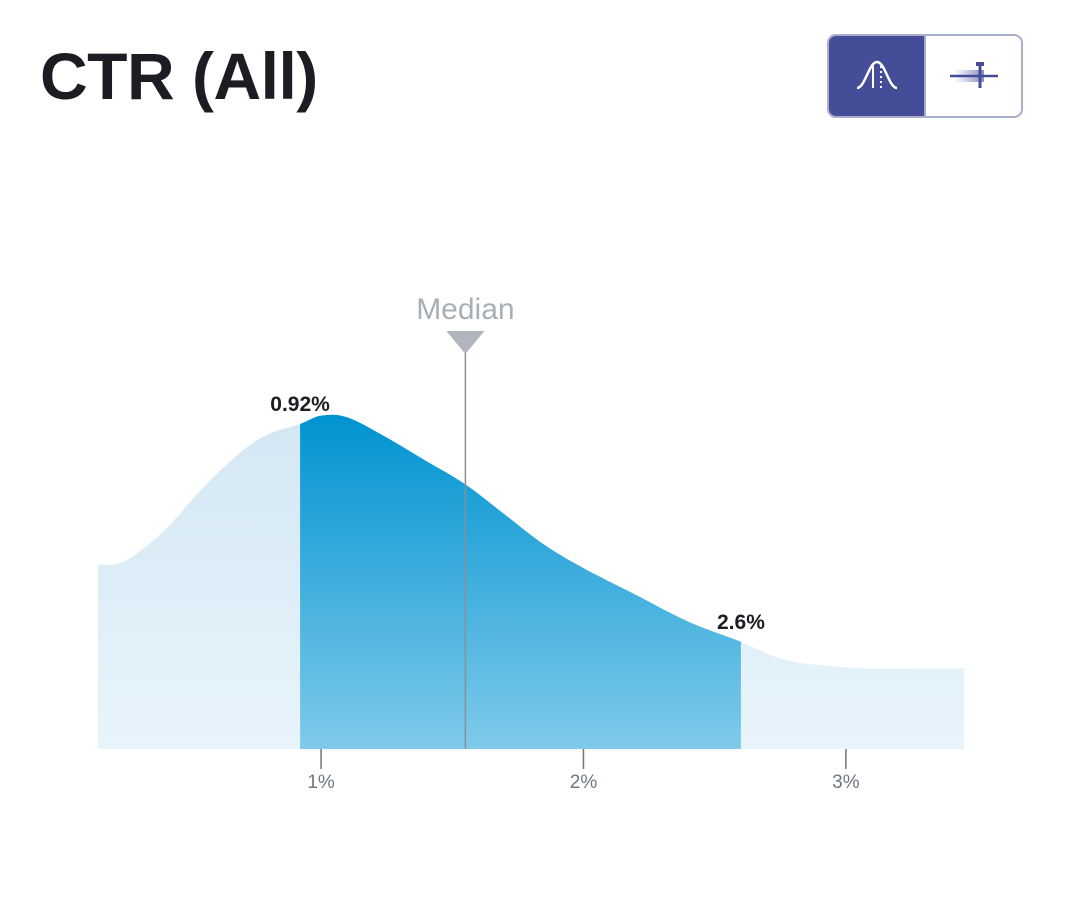 Image resolution: width=1066 pixels, height=916 pixels. I want to click on x-tick-label: 1%, so click(321, 782).